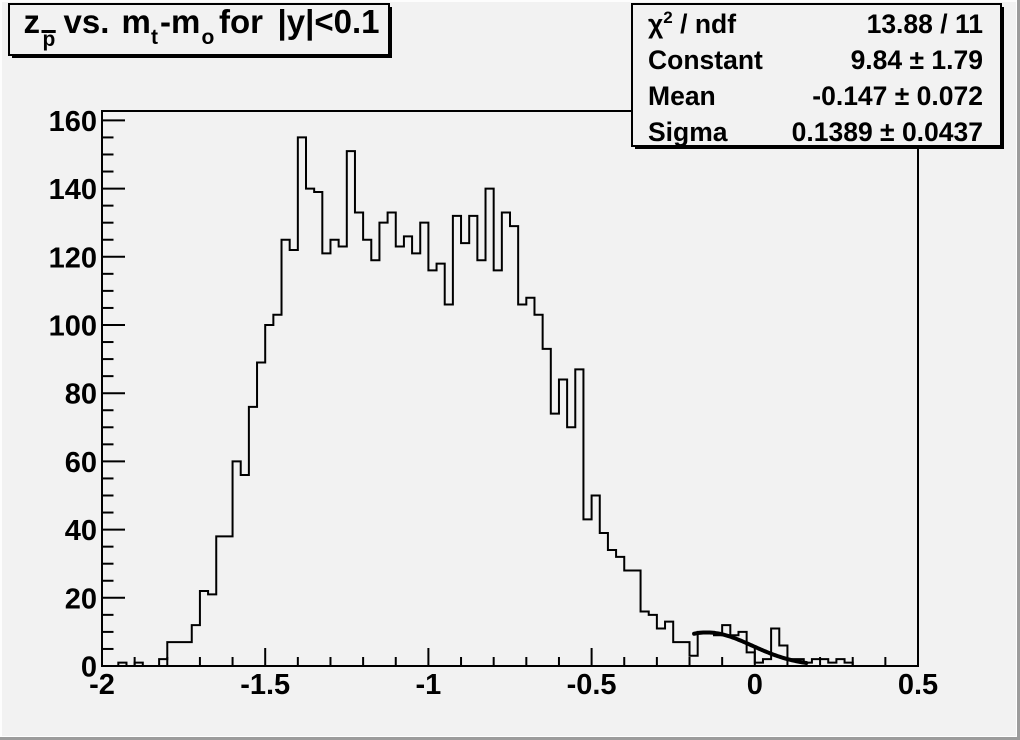 The width and height of the screenshot is (1020, 740). I want to click on svg-text: 0.5, so click(918, 685).